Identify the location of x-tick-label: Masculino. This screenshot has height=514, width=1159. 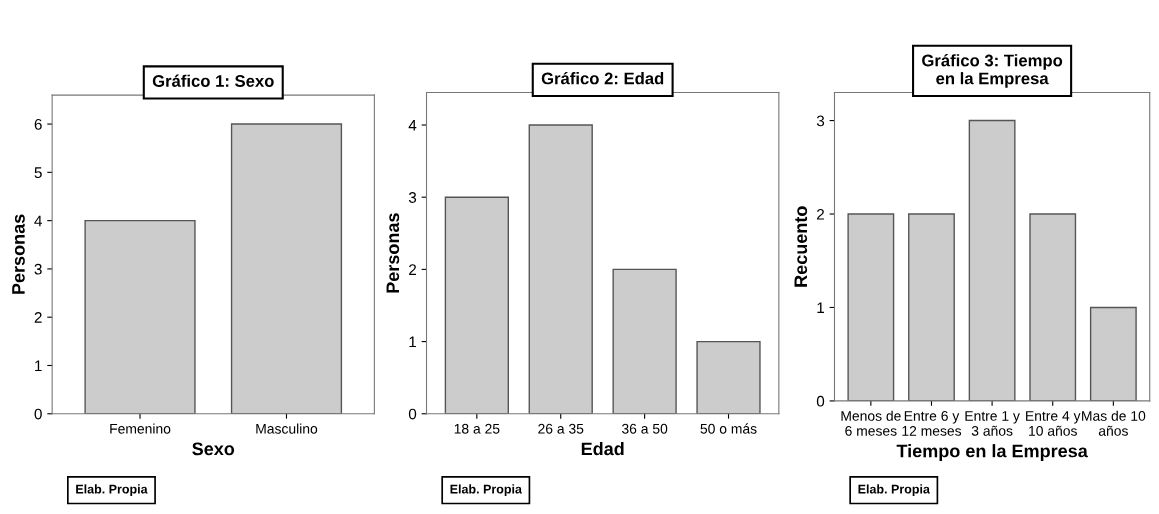
(287, 428).